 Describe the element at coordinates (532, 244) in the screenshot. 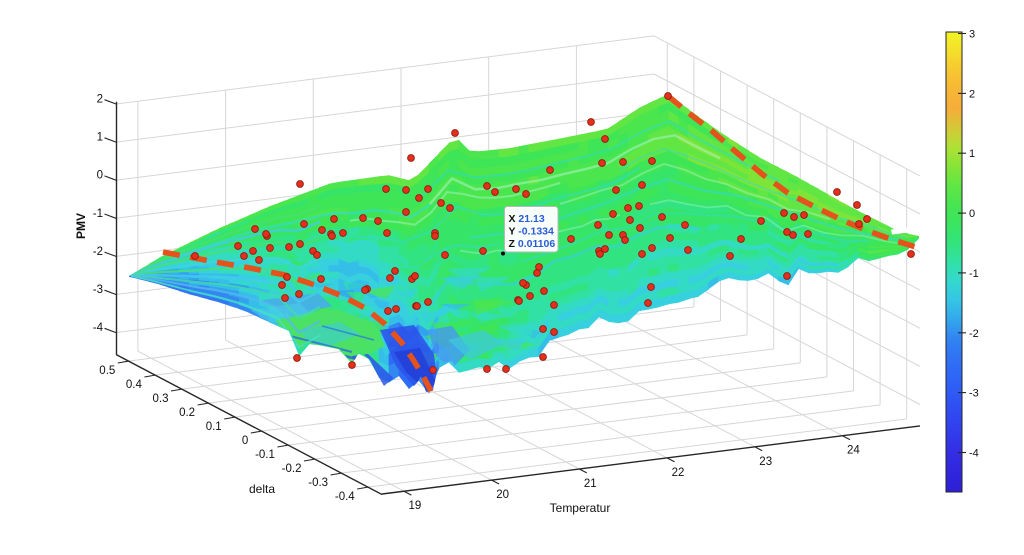

I see `svg-text: Z 0.01106` at that location.